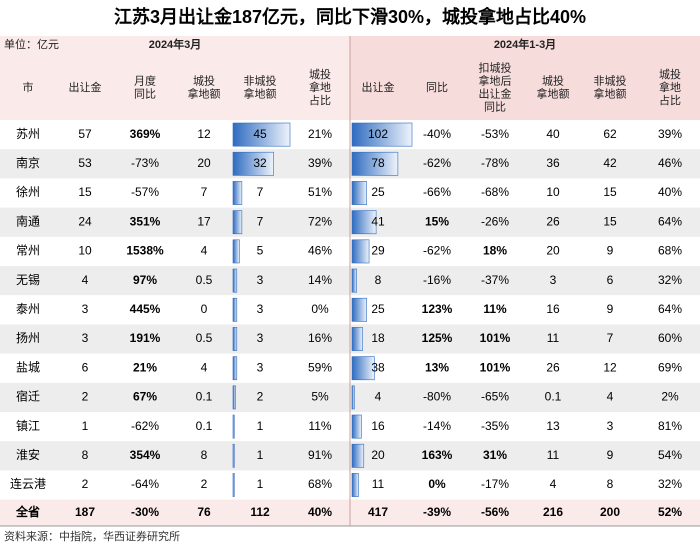 The width and height of the screenshot is (700, 547). I want to click on city-cell: 扬州, so click(28, 337).